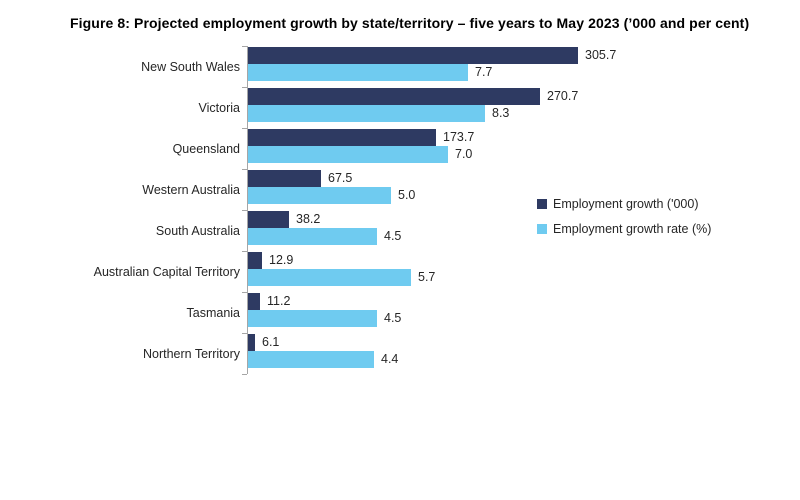  I want to click on category-label: Tasmania, so click(213, 312).